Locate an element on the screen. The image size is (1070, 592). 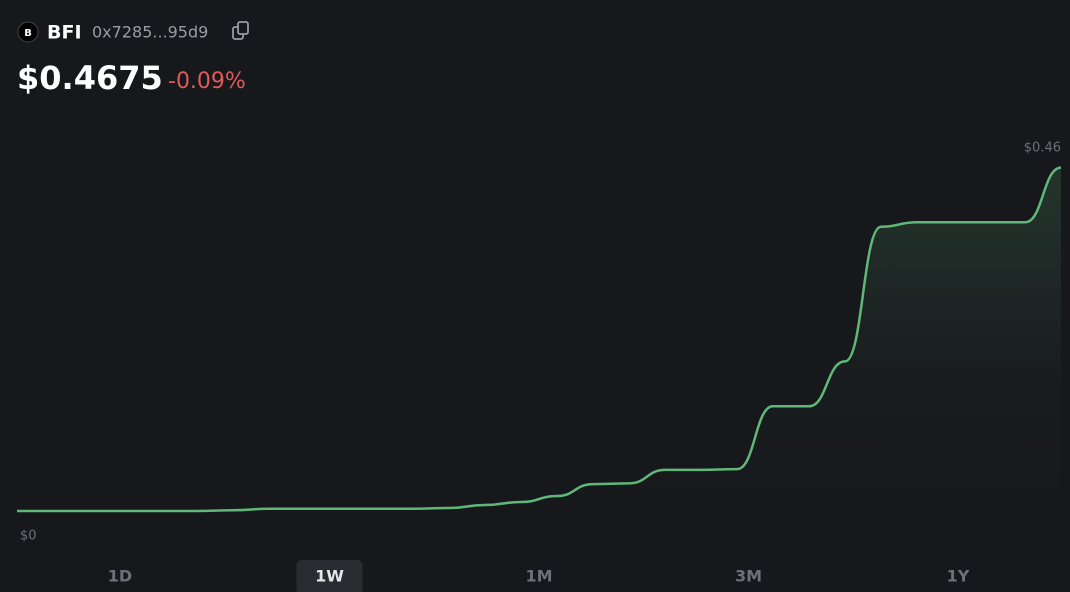
range-button-selected-bg is located at coordinates (329, 576).